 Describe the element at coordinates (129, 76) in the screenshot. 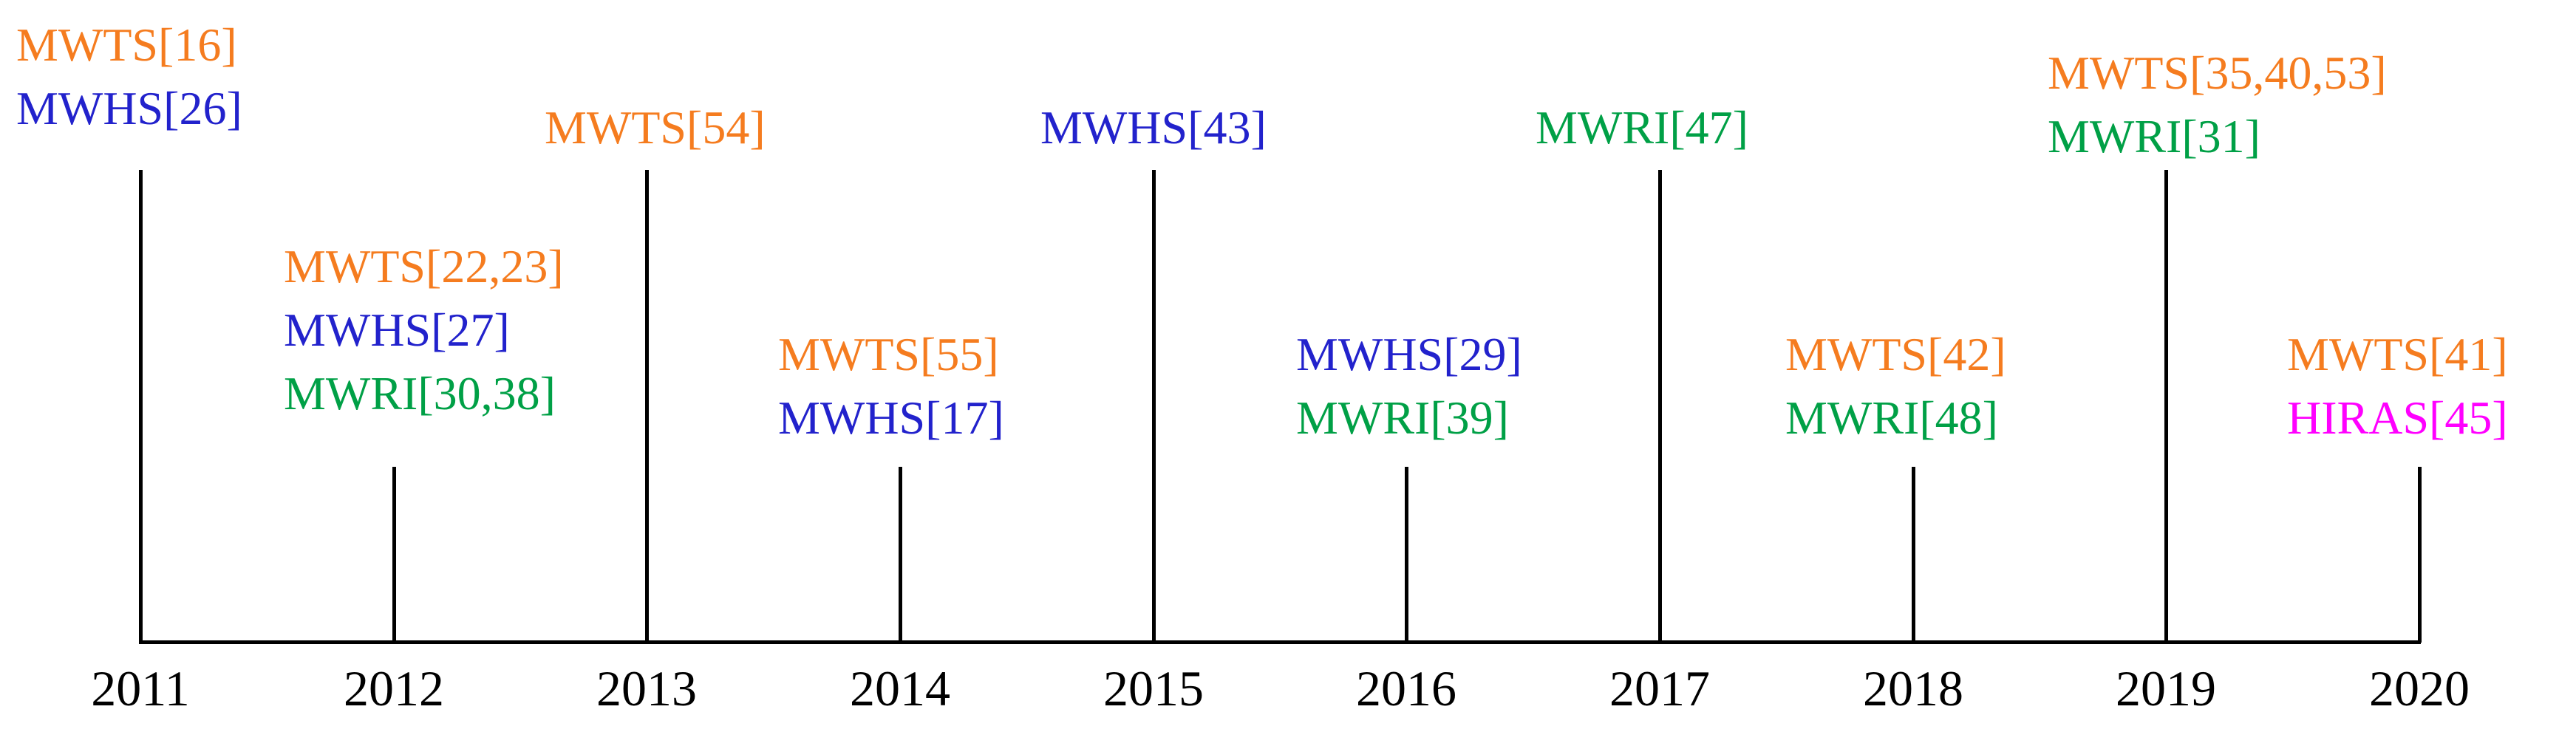

I see `event-labels-2011: MWTS[16] MWHS[26]` at that location.